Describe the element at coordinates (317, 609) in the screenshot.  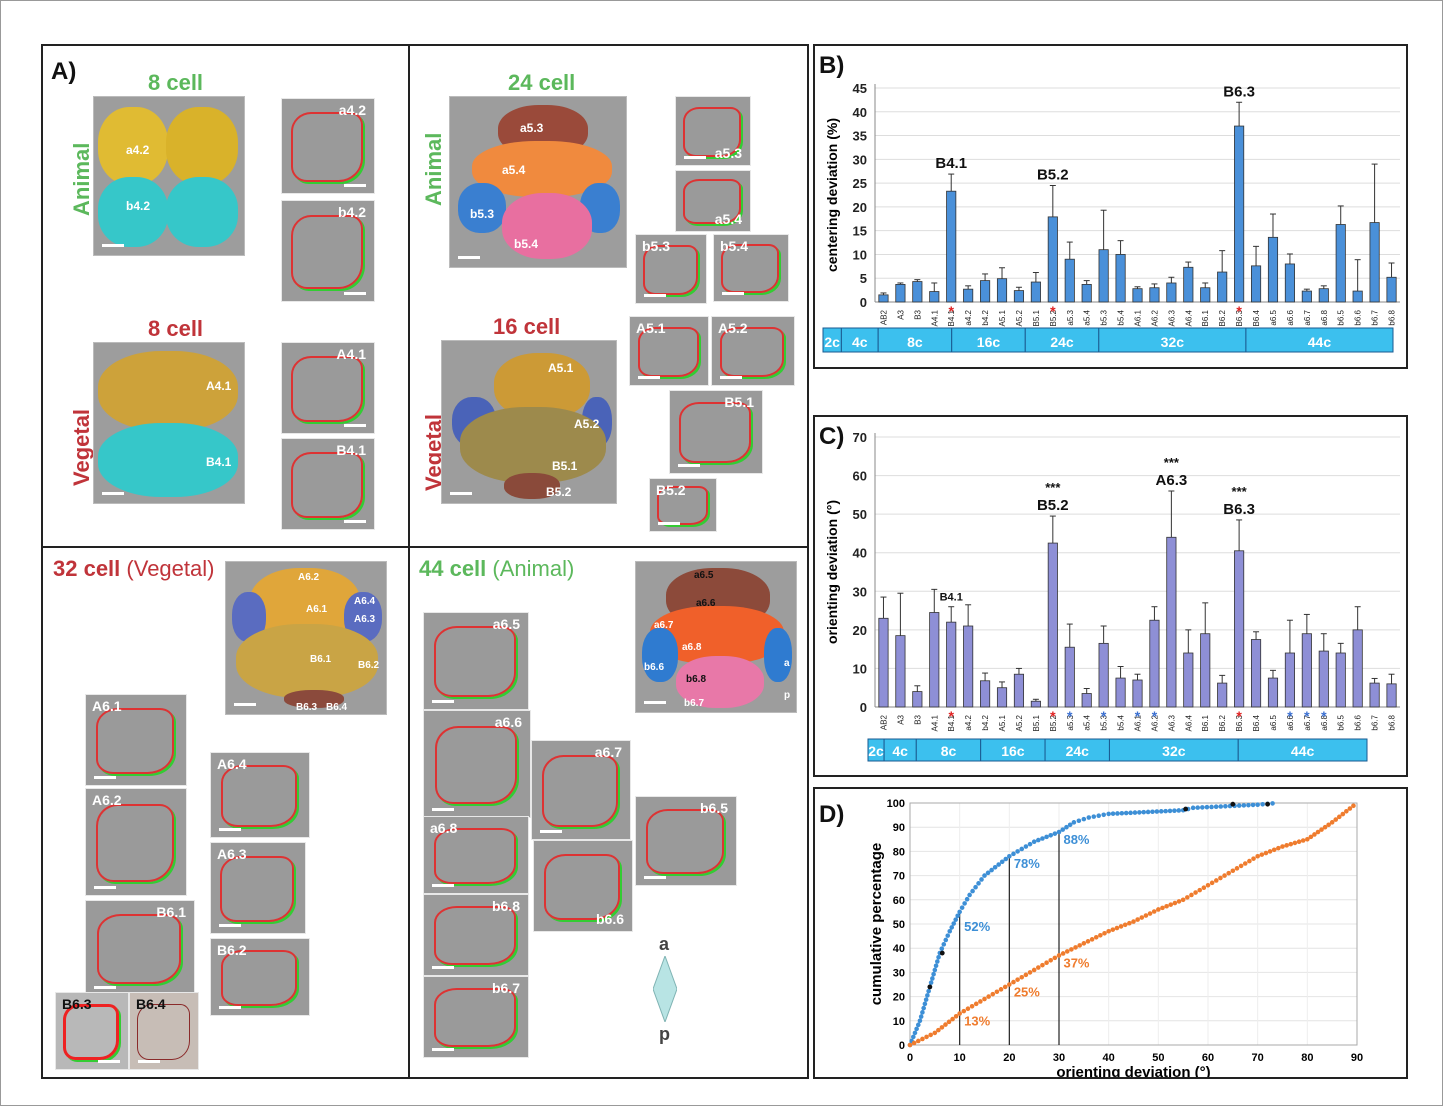
I see `render-label: A6.1` at that location.